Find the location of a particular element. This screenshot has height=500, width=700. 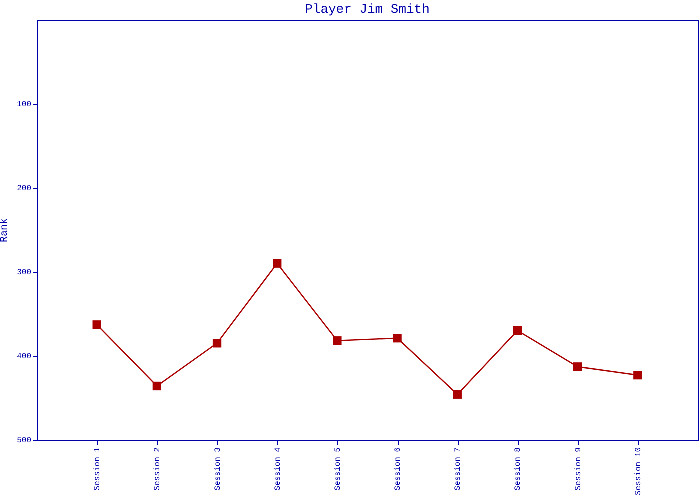

x-tick-label: Session 6 is located at coordinates (399, 469).